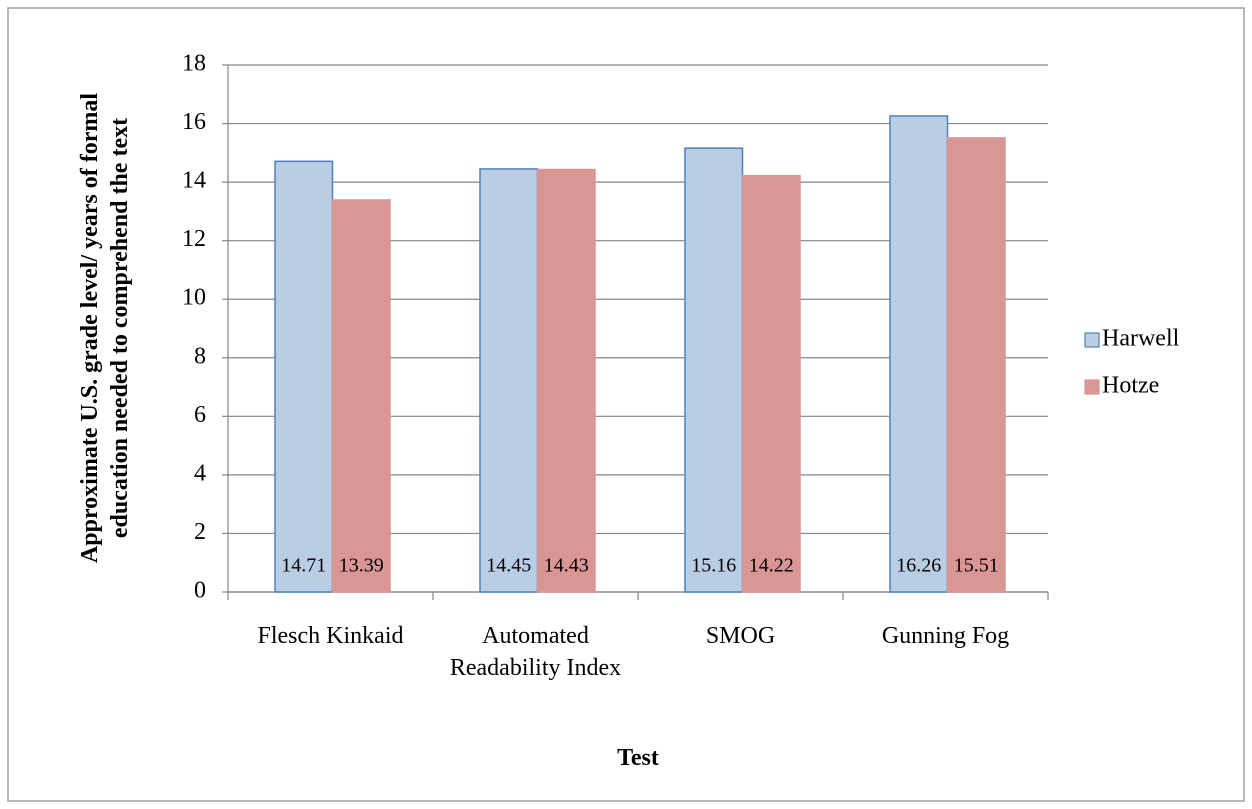 The height and width of the screenshot is (809, 1252). I want to click on y-tick-label: 6, so click(200, 415).